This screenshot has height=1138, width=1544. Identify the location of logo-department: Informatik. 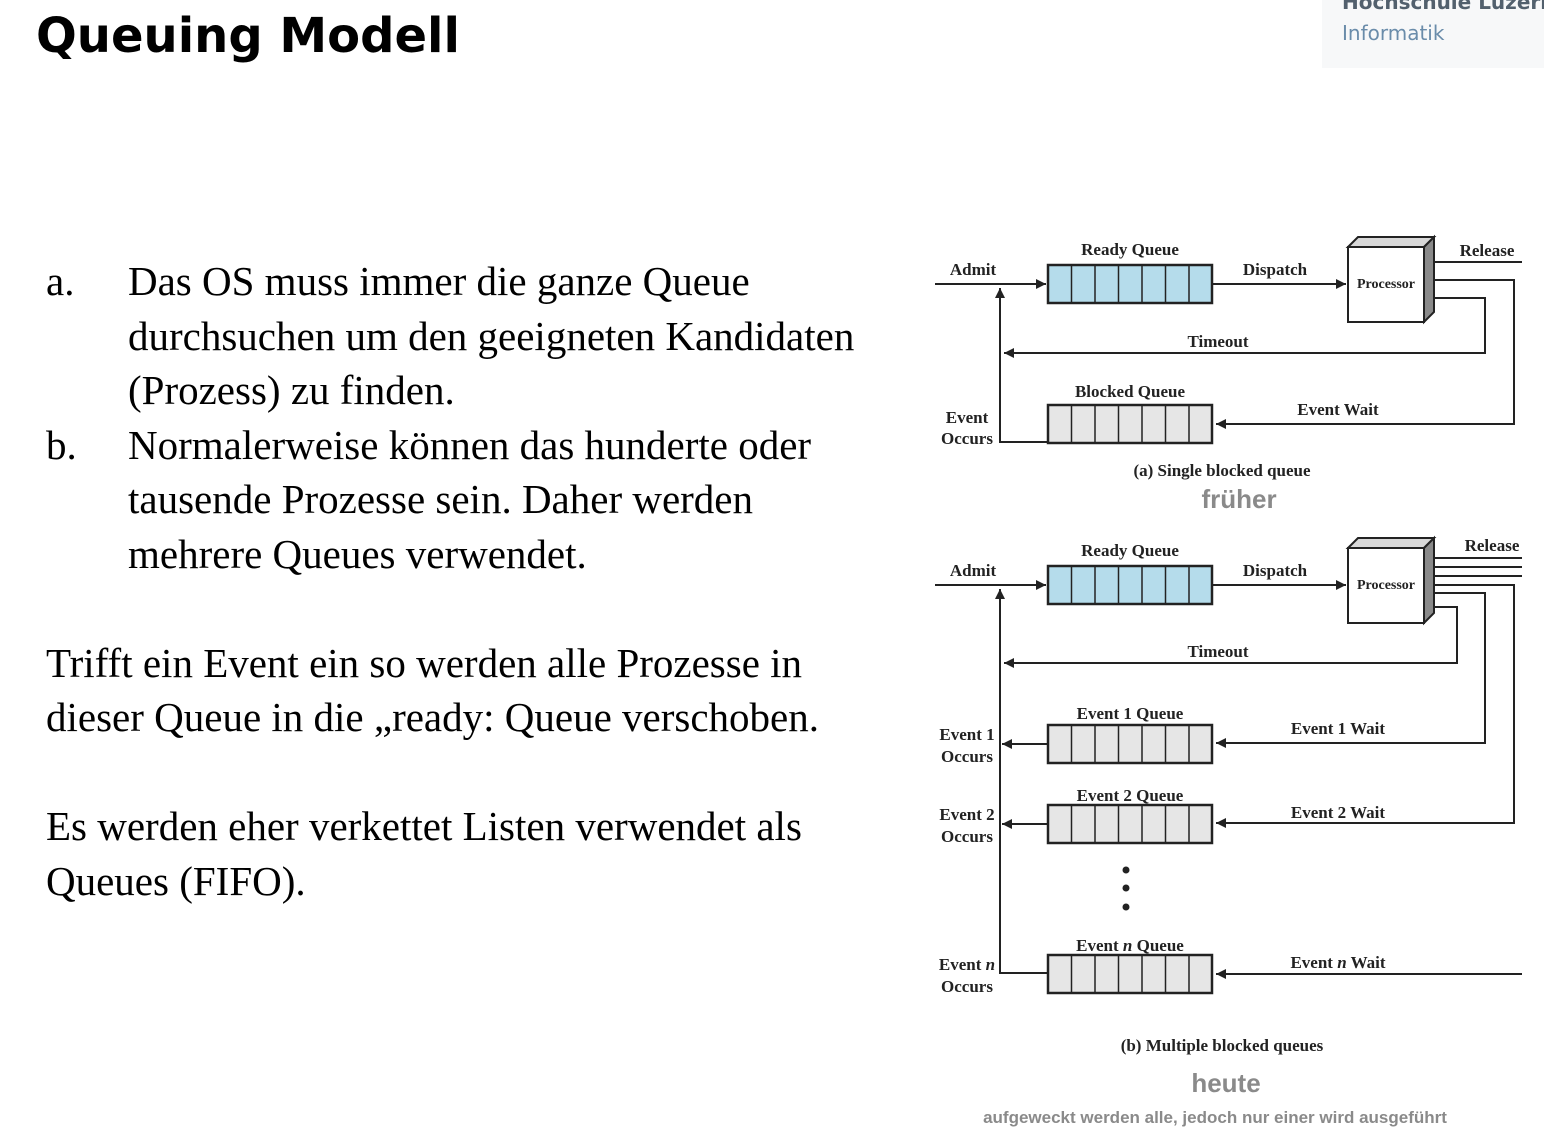
(1393, 33).